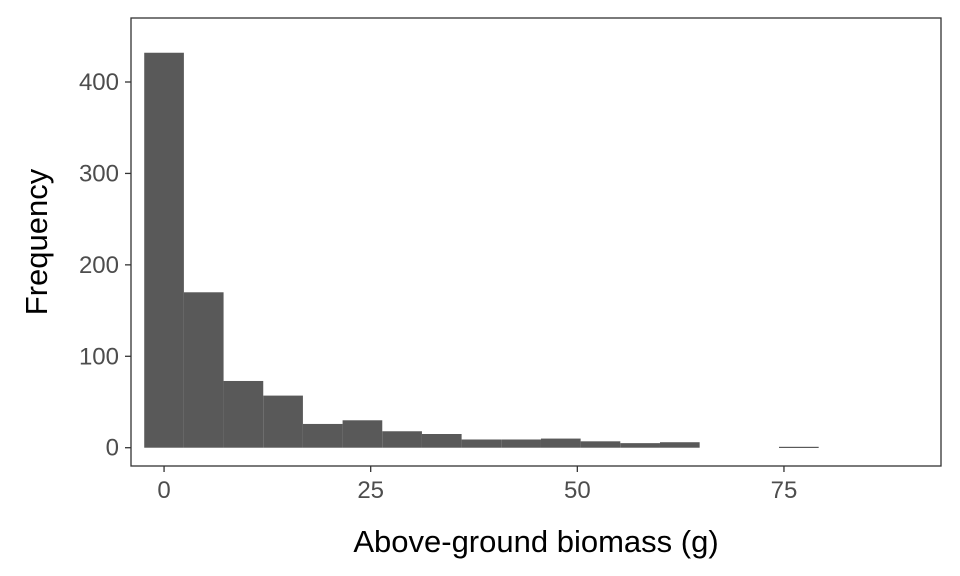  I want to click on x-tick-label: 0, so click(163, 490).